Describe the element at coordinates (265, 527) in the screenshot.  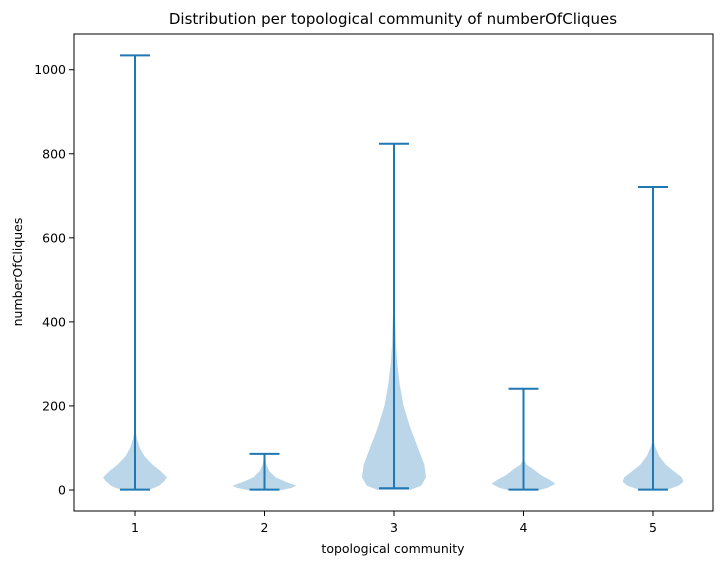
I see `x-tick-label-2: 2` at that location.